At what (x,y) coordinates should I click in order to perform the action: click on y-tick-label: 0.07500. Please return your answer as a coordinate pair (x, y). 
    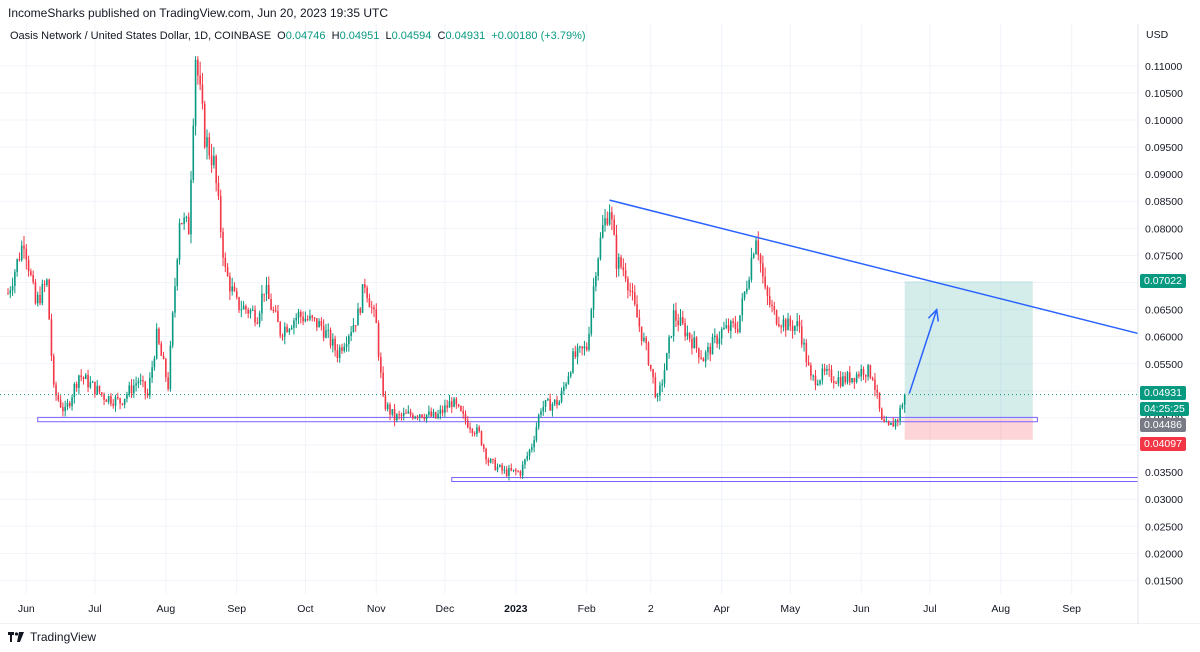
    Looking at the image, I should click on (1164, 256).